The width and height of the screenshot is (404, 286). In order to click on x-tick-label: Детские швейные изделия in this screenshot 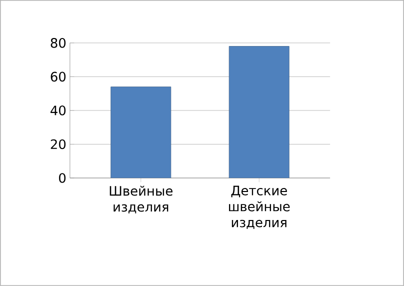, I will do `click(259, 207)`.